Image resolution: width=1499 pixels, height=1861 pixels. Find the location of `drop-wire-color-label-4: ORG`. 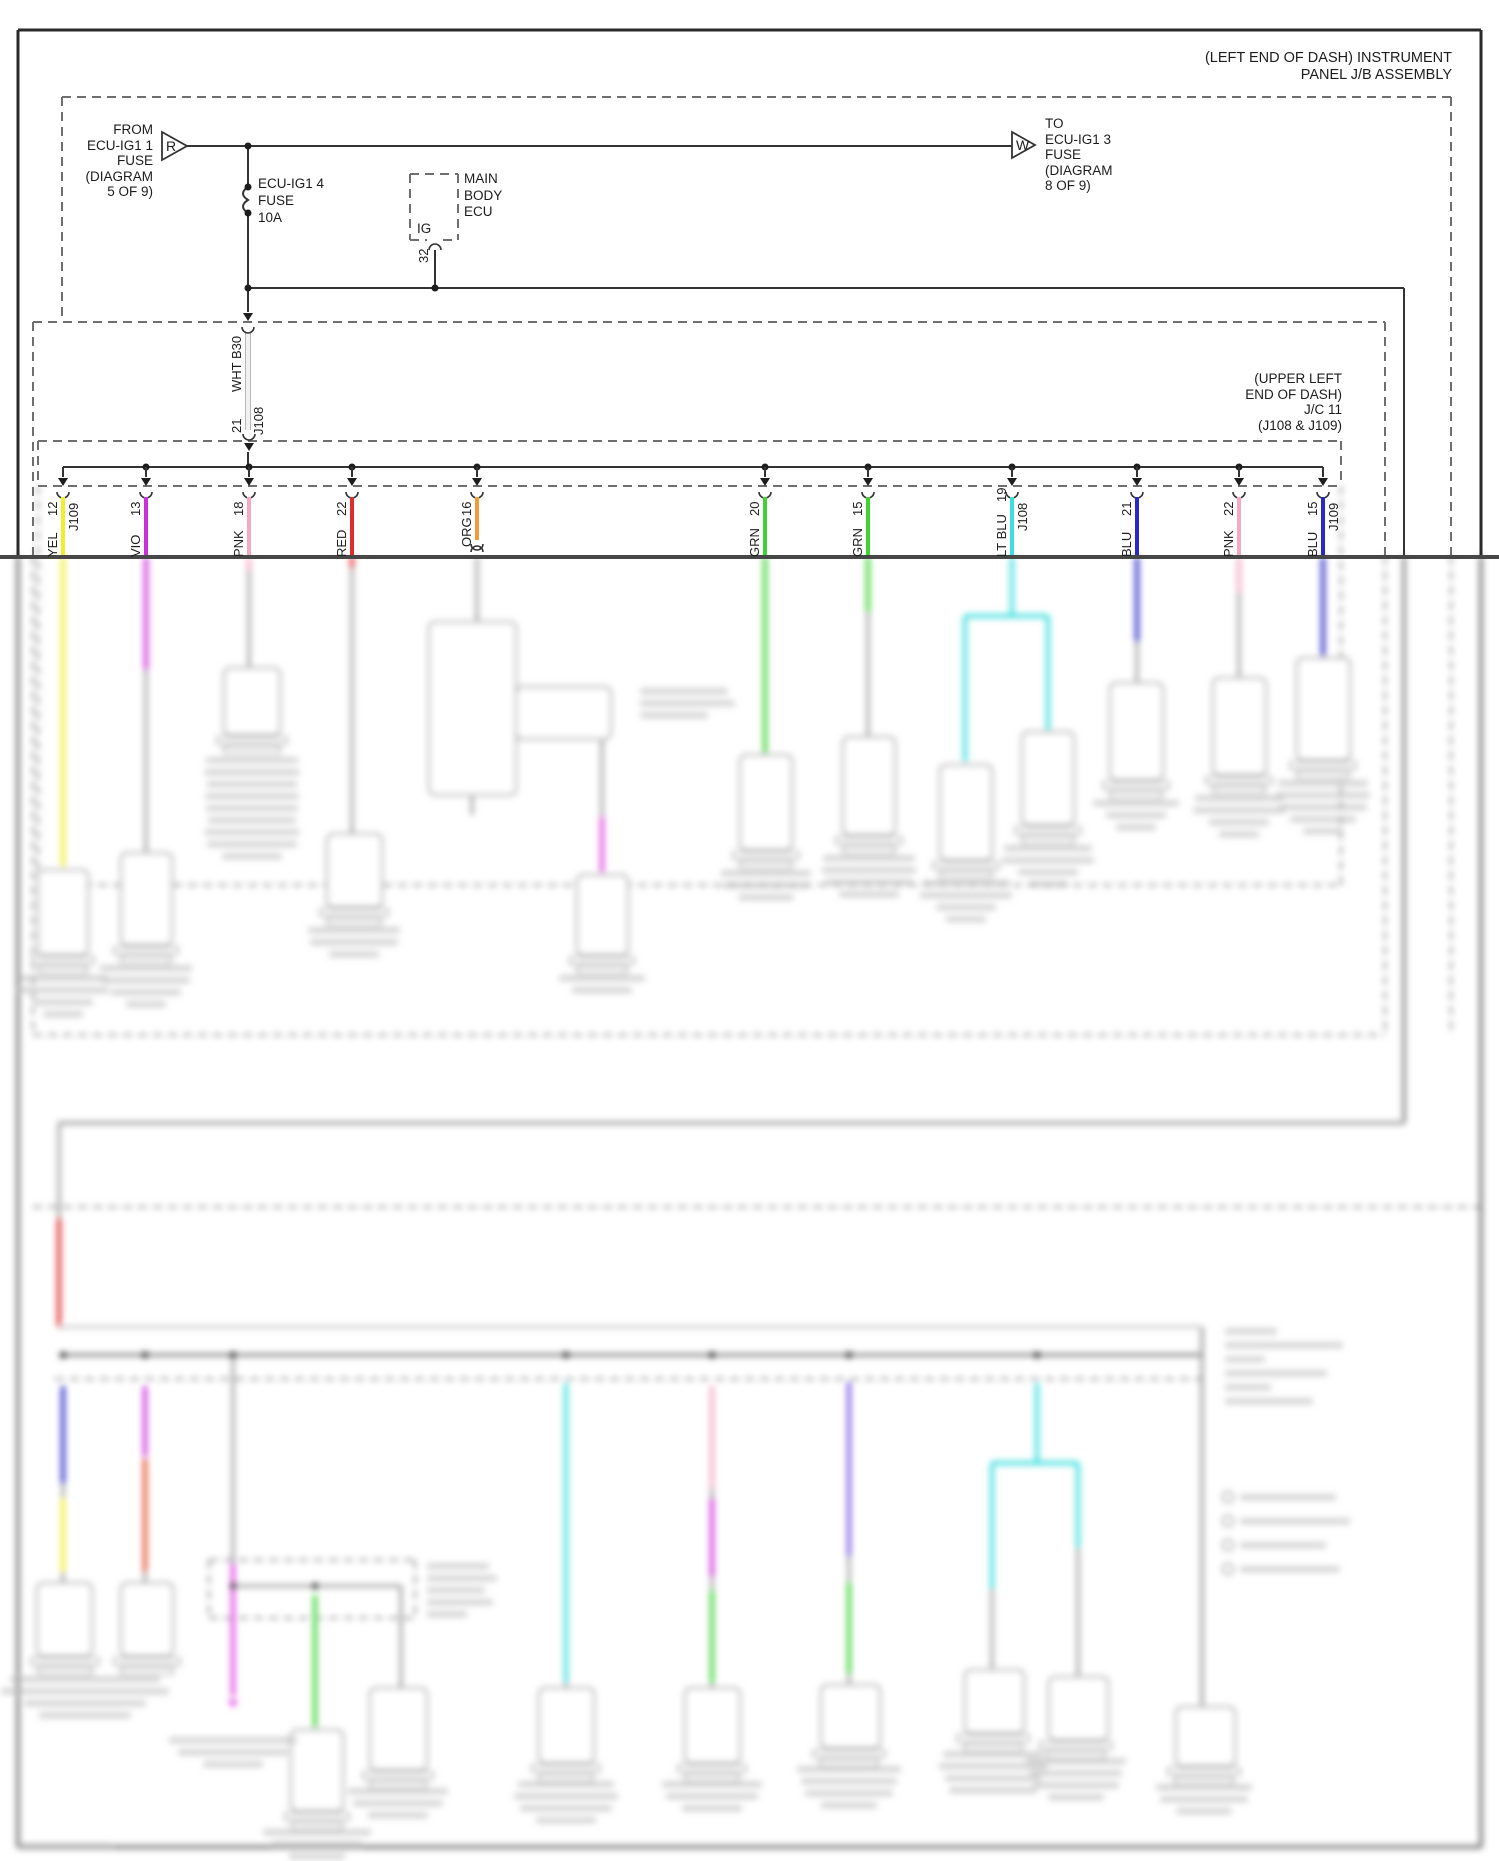

drop-wire-color-label-4: ORG is located at coordinates (466, 532).